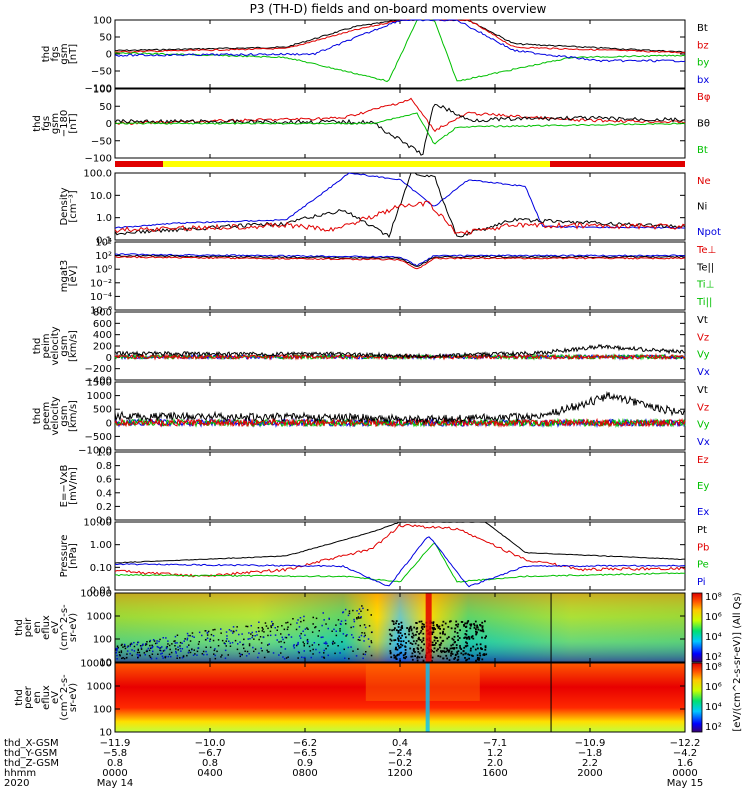 This screenshot has width=750, height=800. Describe the element at coordinates (46, 697) in the screenshot. I see `y-axis-label: eflux` at that location.